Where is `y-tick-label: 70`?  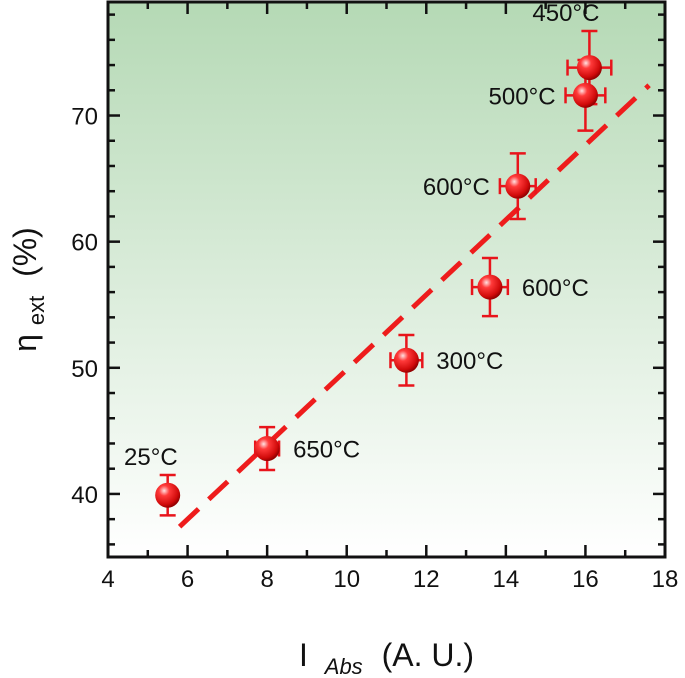
y-tick-label: 70 is located at coordinates (84, 117).